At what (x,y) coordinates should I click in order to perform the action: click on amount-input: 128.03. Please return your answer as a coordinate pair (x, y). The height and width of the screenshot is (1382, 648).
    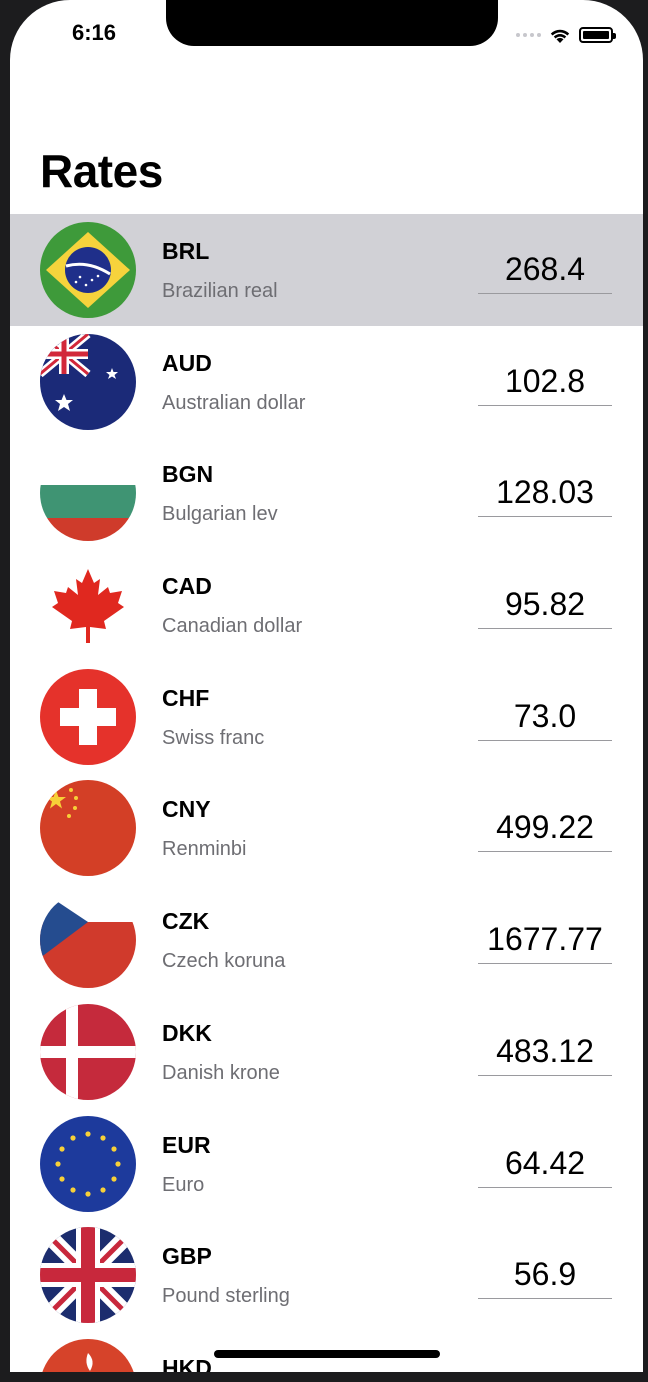
    Looking at the image, I should click on (545, 492).